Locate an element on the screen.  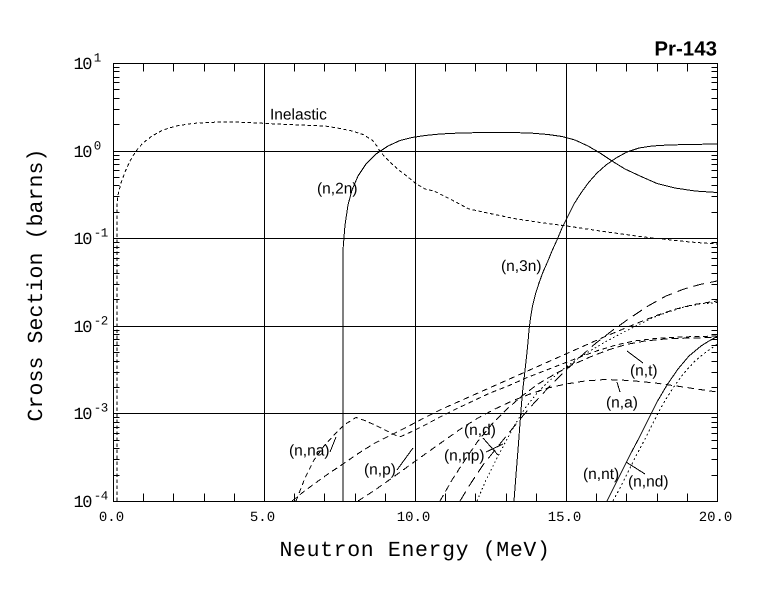
svg-text: (n,p) is located at coordinates (380, 470).